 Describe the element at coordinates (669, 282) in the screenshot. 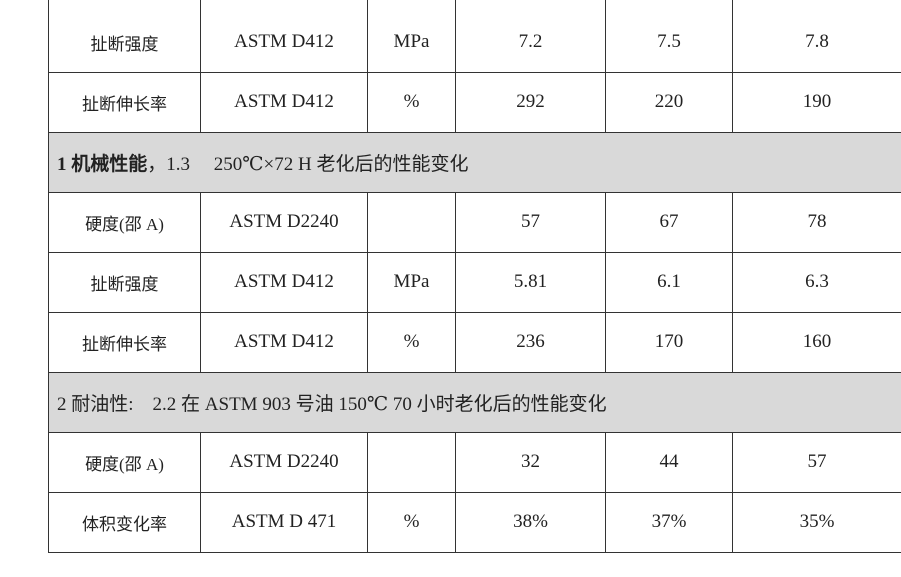

I see `value-cell: 6.1` at that location.